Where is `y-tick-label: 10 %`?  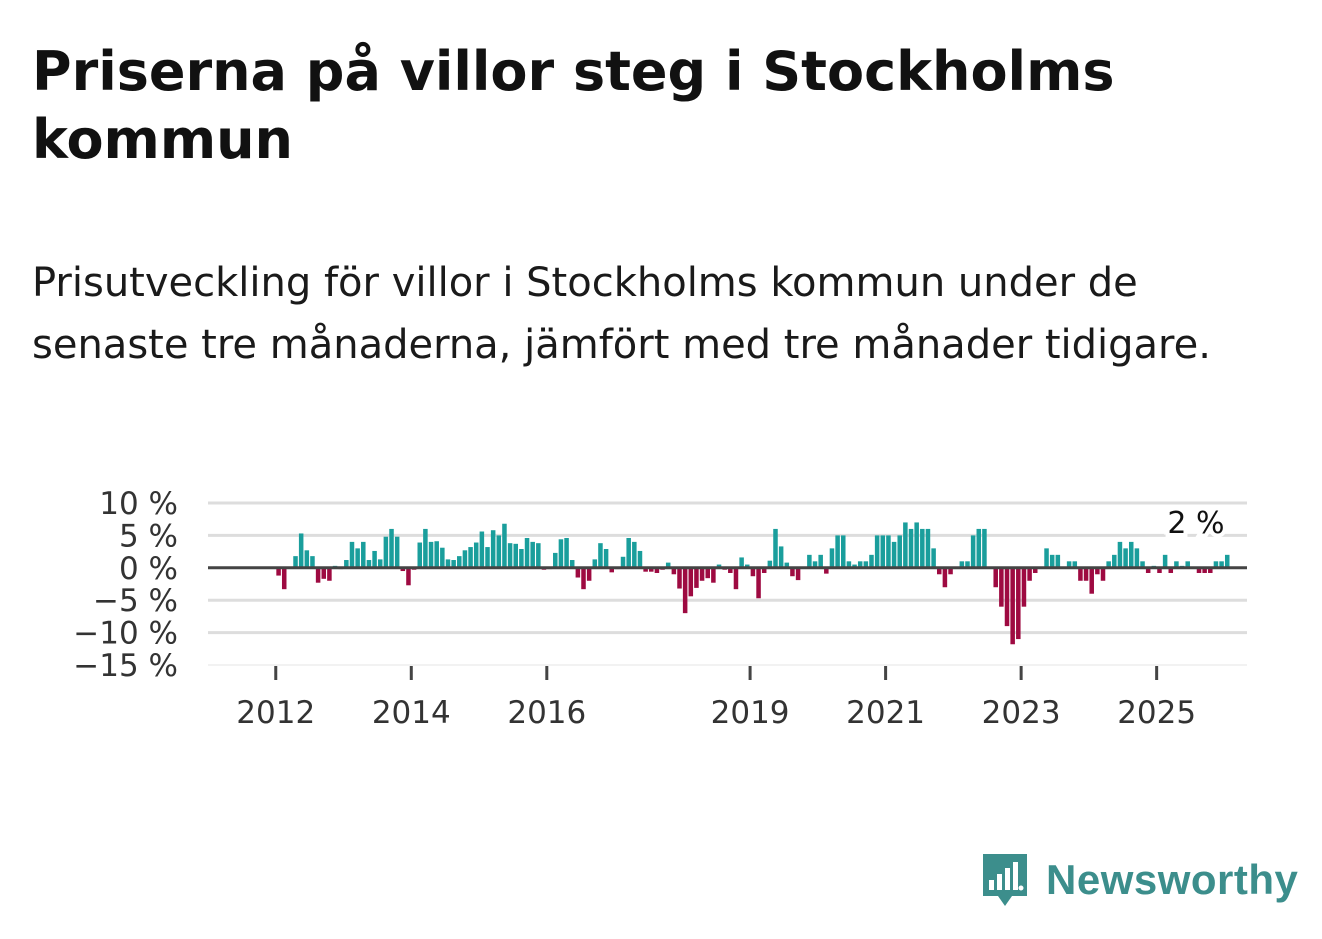 y-tick-label: 10 % is located at coordinates (138, 504).